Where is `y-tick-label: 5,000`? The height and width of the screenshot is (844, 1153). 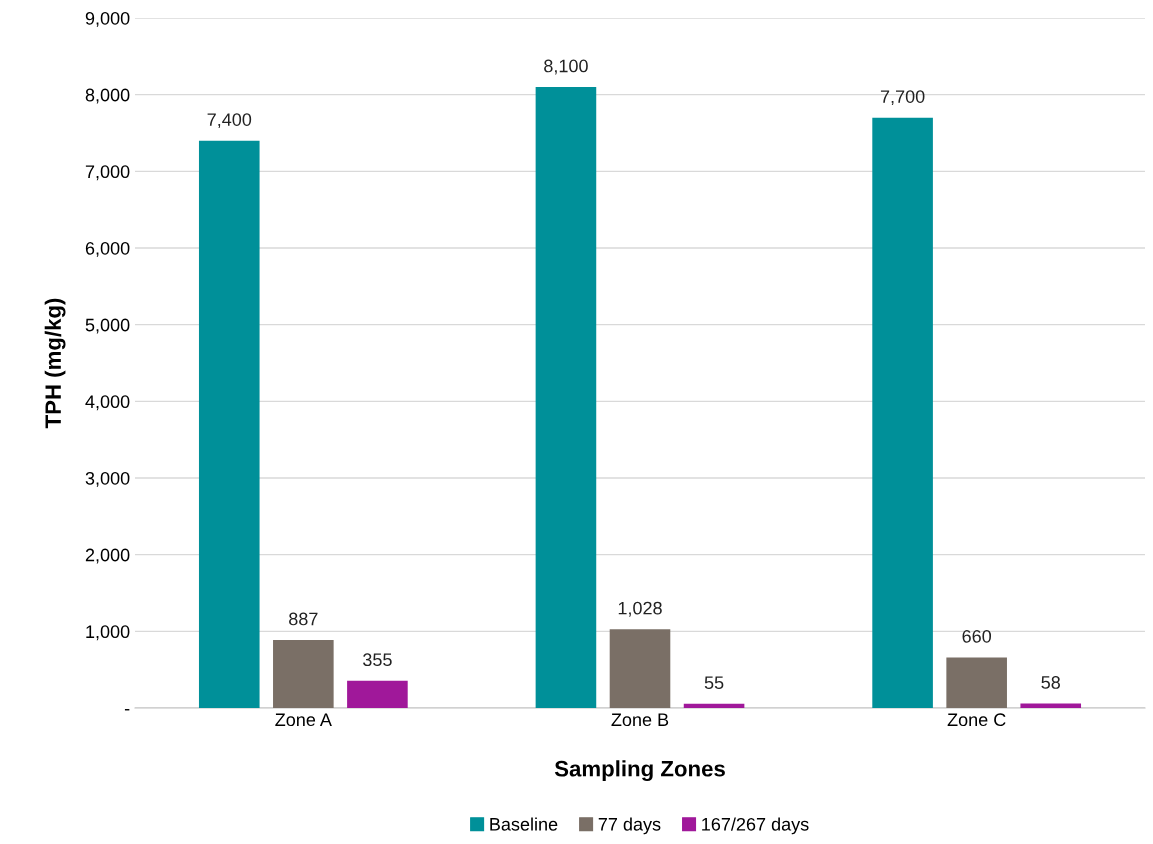 y-tick-label: 5,000 is located at coordinates (107, 326).